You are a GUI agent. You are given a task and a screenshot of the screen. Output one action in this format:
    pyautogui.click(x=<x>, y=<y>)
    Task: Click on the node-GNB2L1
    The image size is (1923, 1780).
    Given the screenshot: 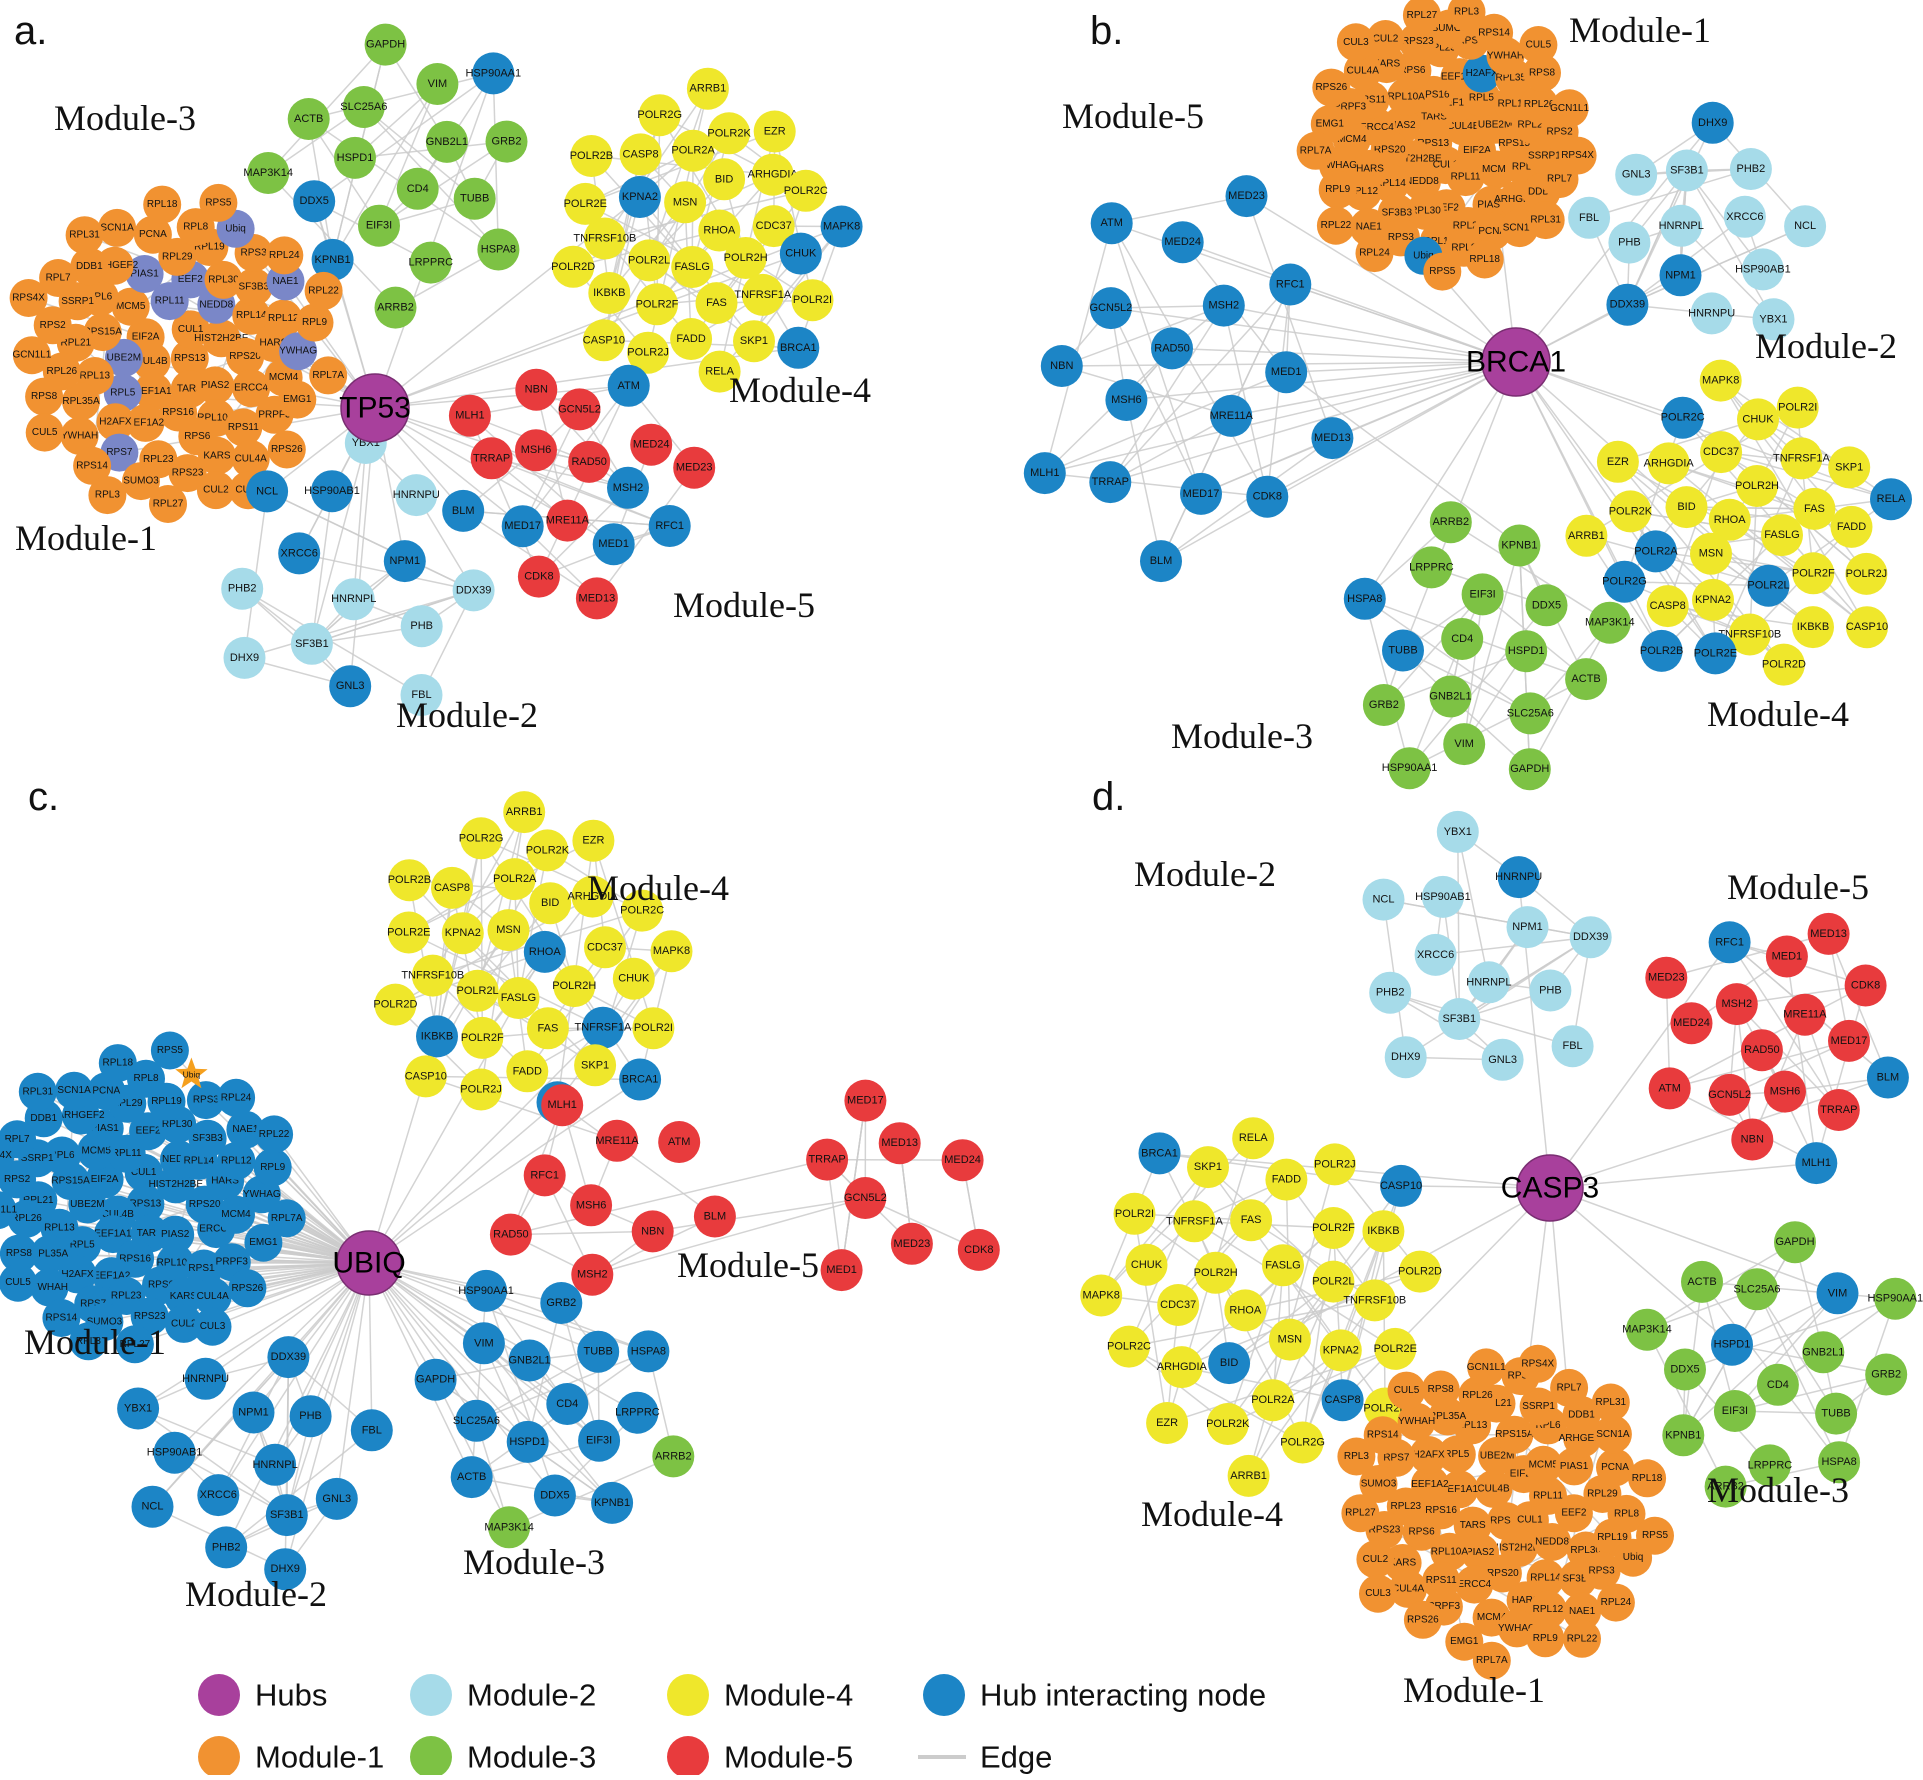 What is the action you would take?
    pyautogui.click(x=447, y=142)
    